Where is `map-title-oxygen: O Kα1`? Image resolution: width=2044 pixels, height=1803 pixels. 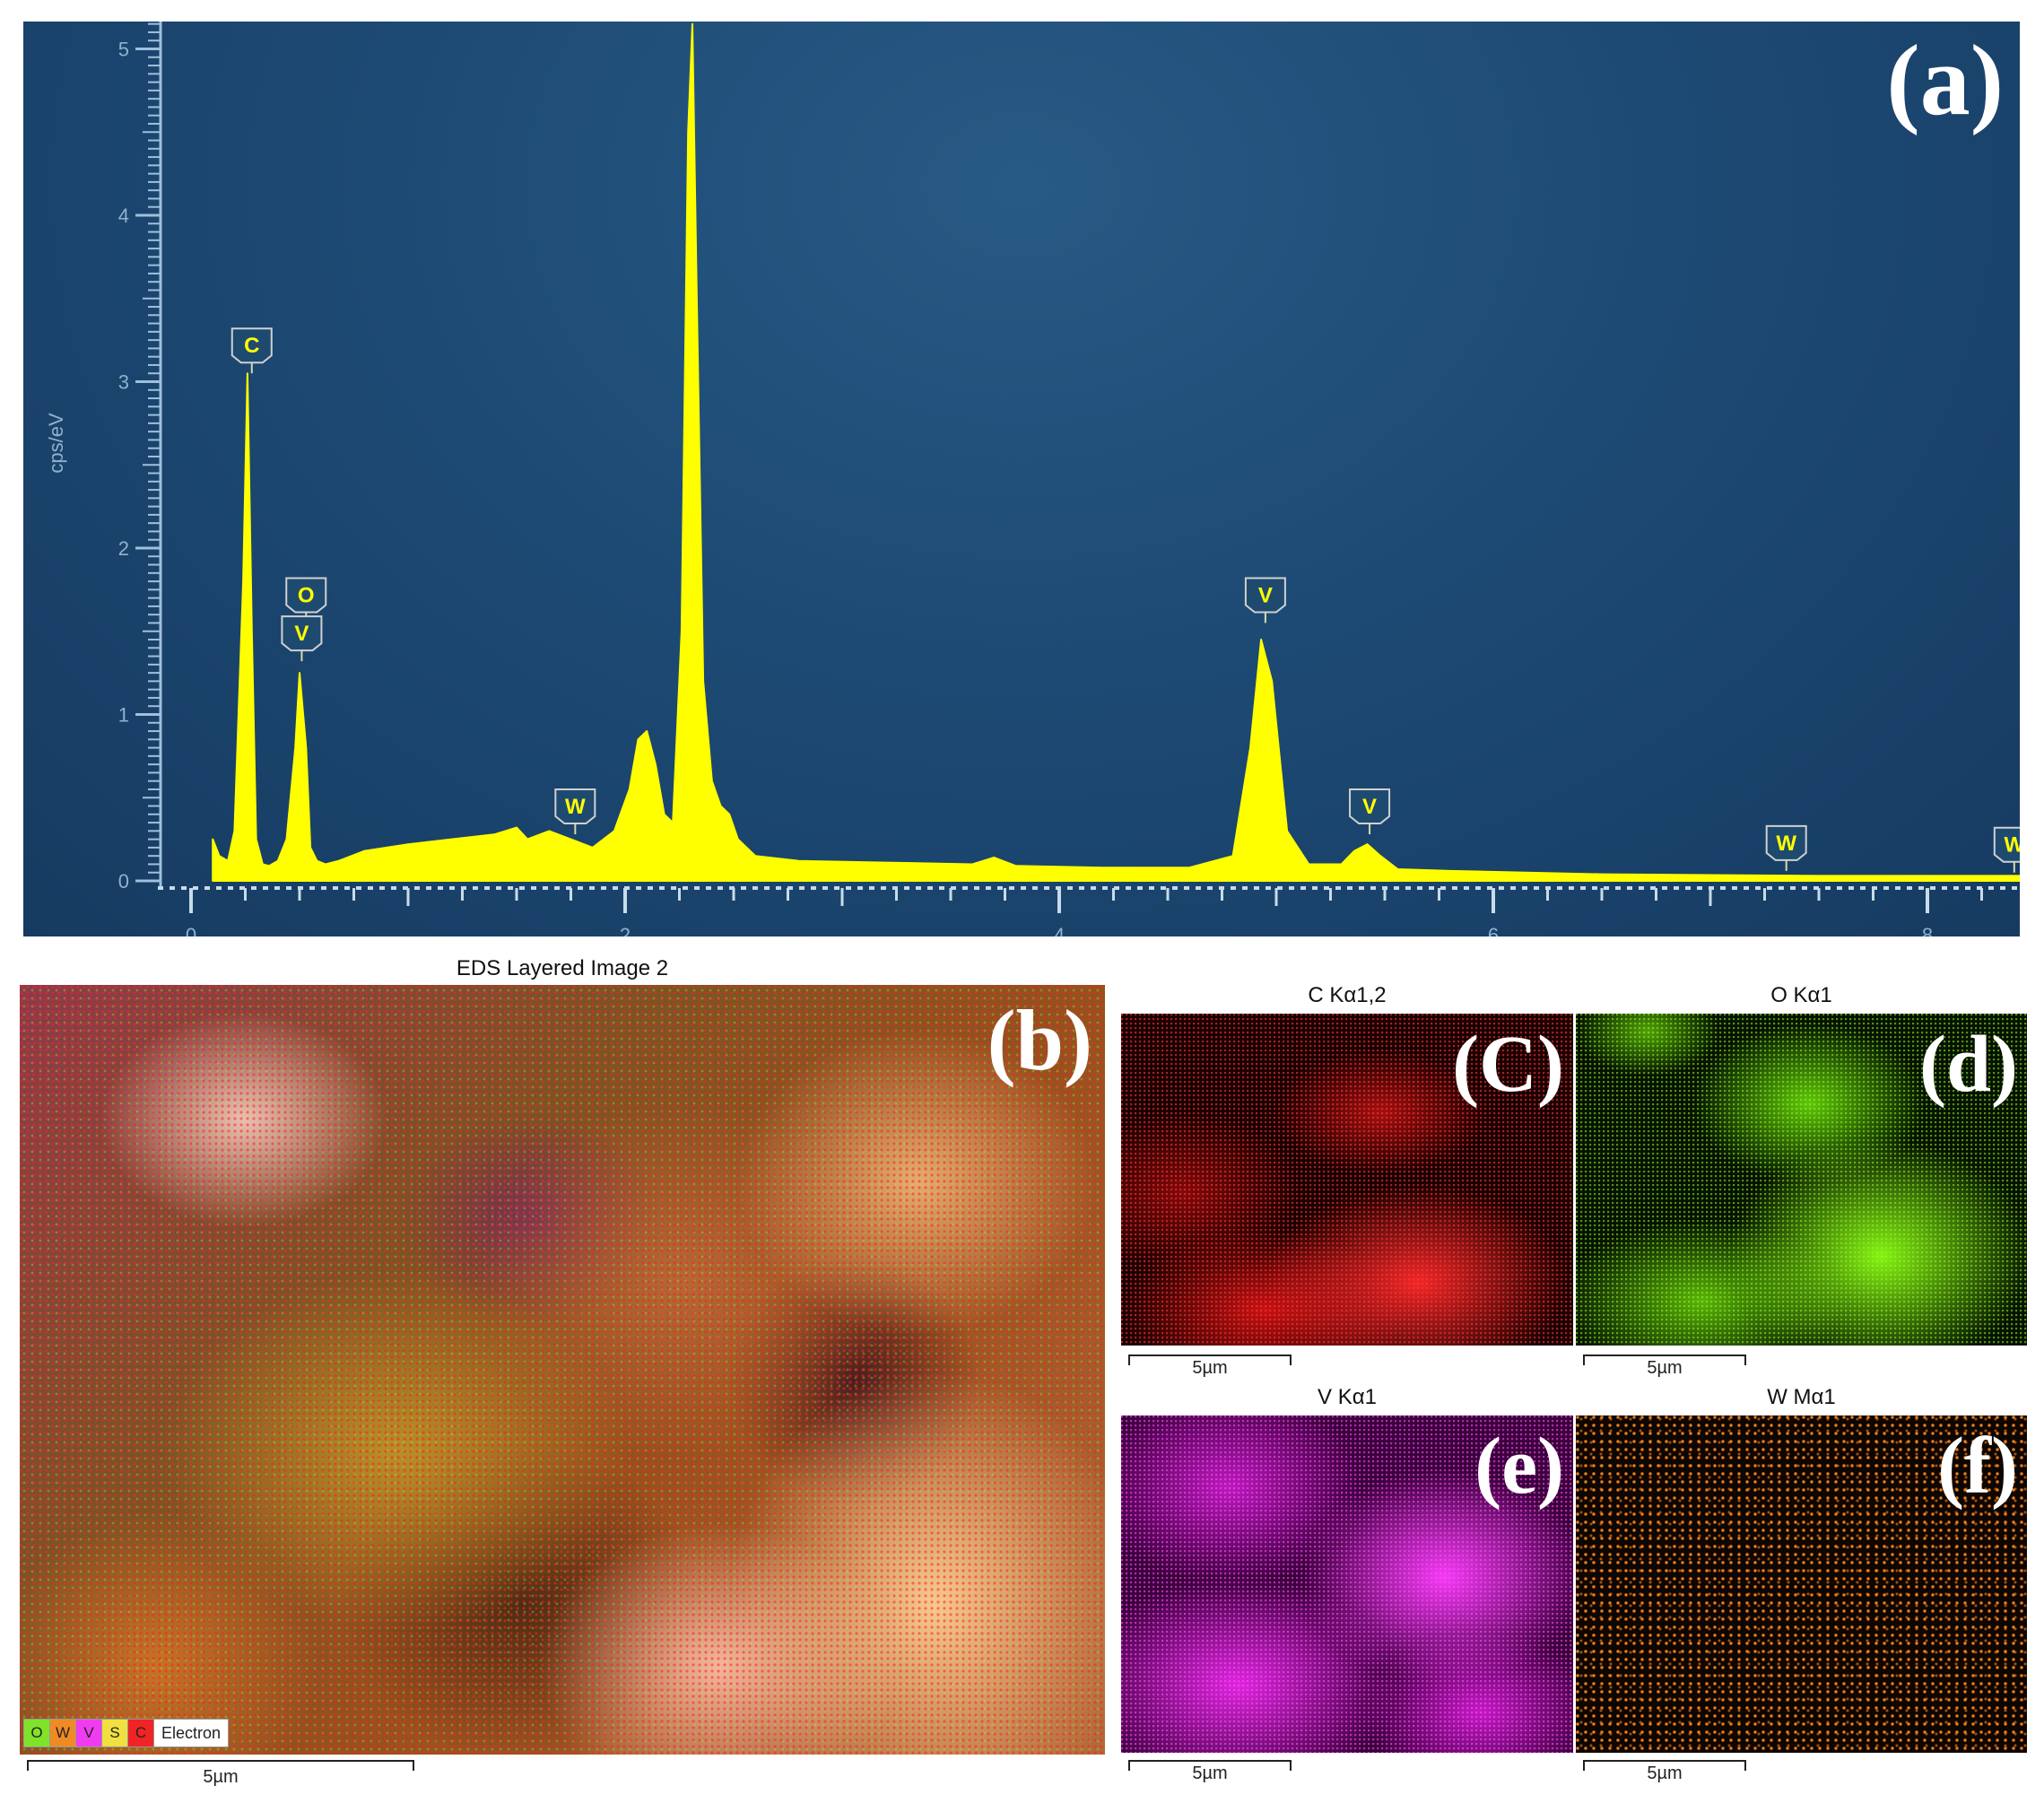 map-title-oxygen: O Kα1 is located at coordinates (1801, 995).